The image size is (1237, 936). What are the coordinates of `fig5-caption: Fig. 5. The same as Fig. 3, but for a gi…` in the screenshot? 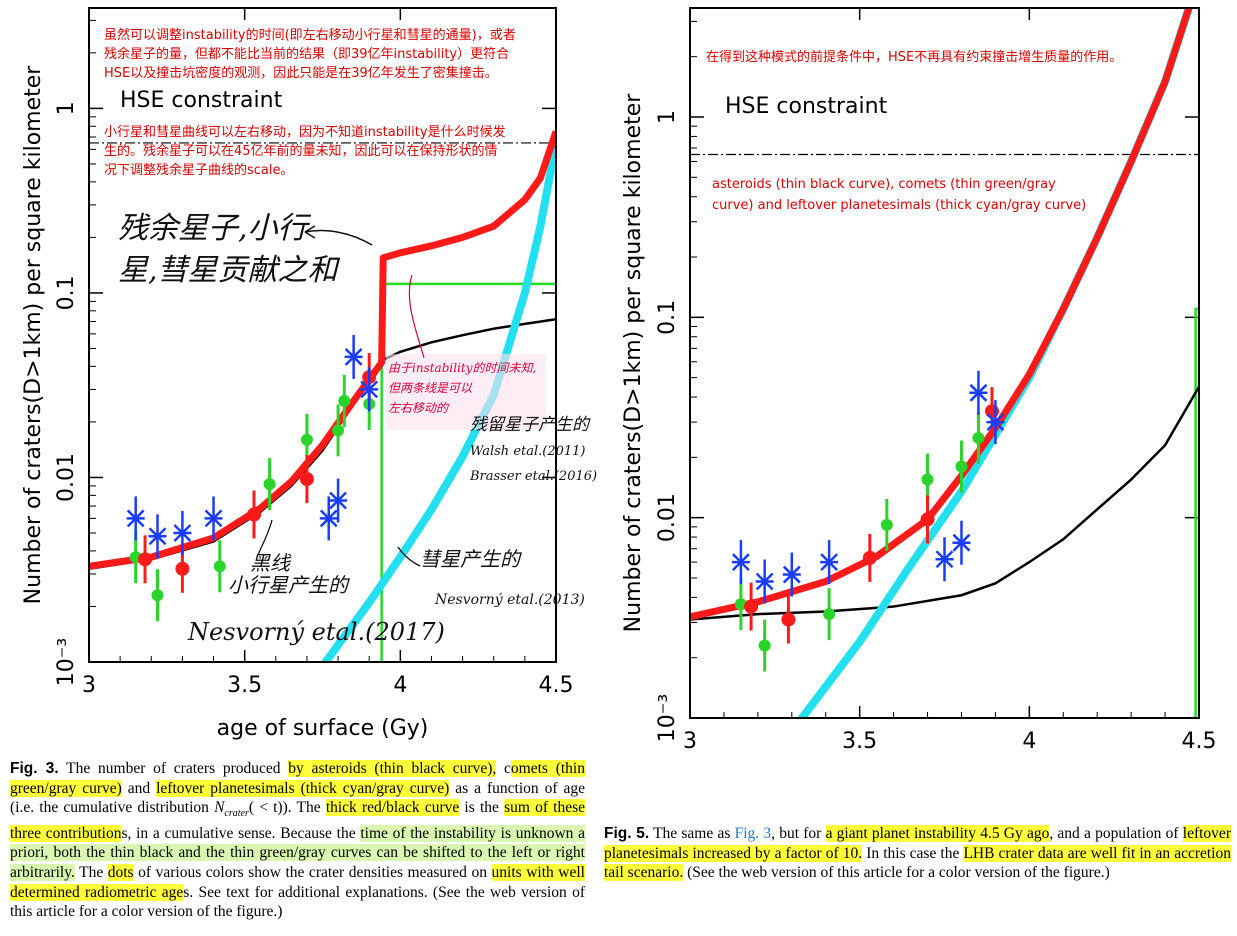 It's located at (917, 853).